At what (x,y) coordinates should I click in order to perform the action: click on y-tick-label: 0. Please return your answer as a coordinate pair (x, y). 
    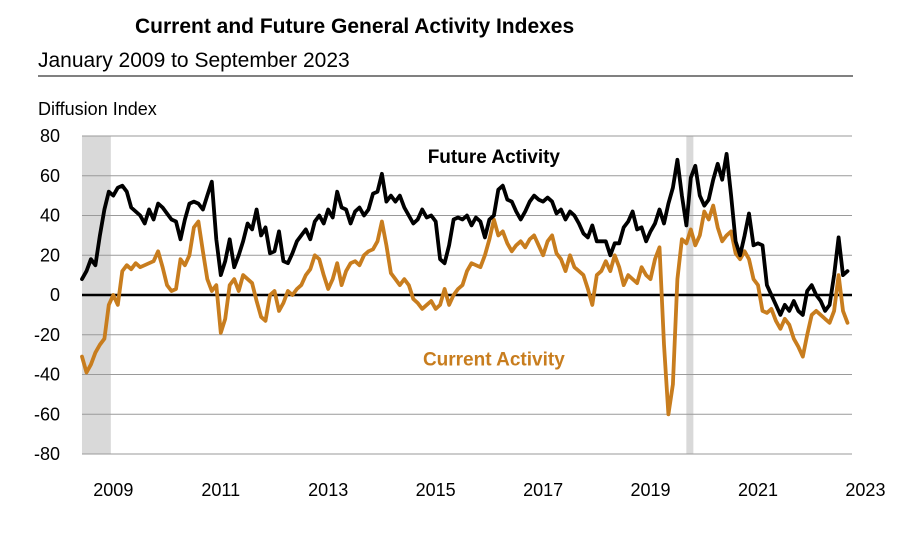
    Looking at the image, I should click on (55, 295).